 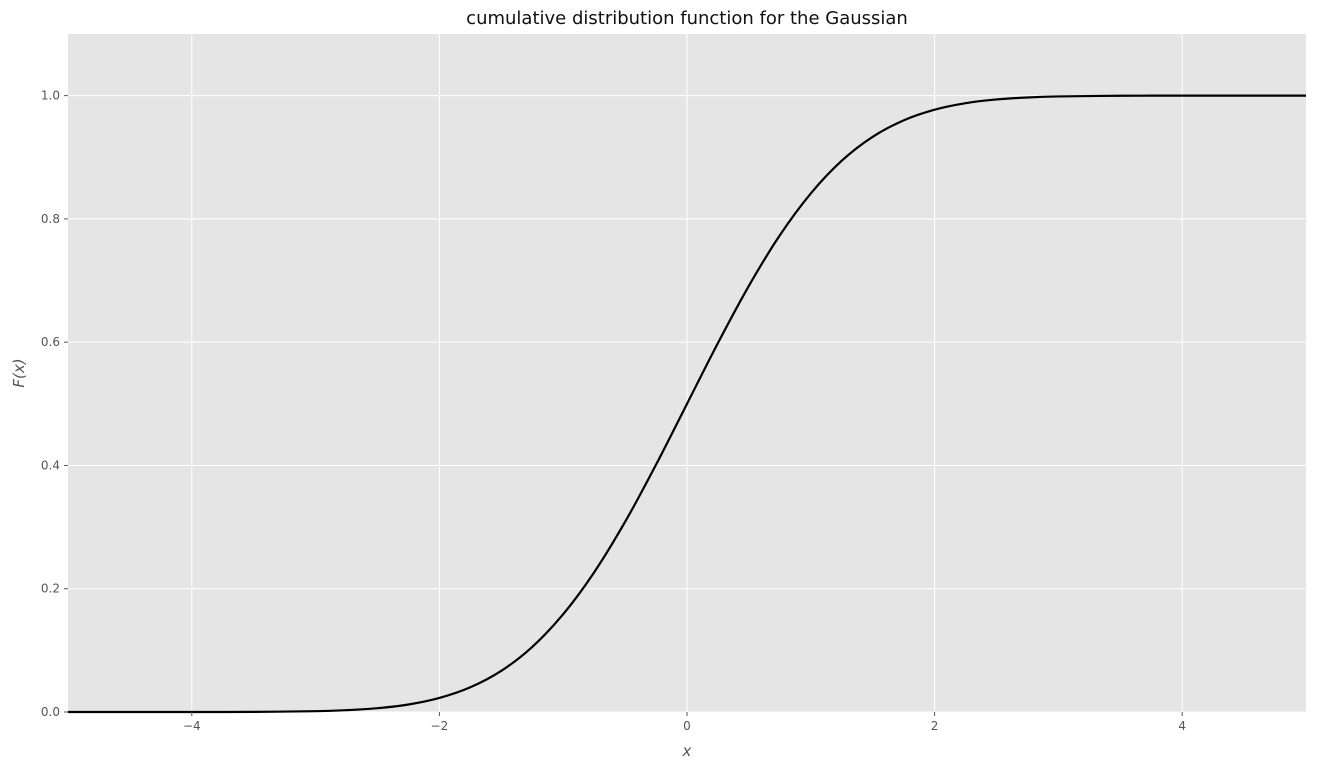 I want to click on y-tick-label: 0.6, so click(x=50, y=342).